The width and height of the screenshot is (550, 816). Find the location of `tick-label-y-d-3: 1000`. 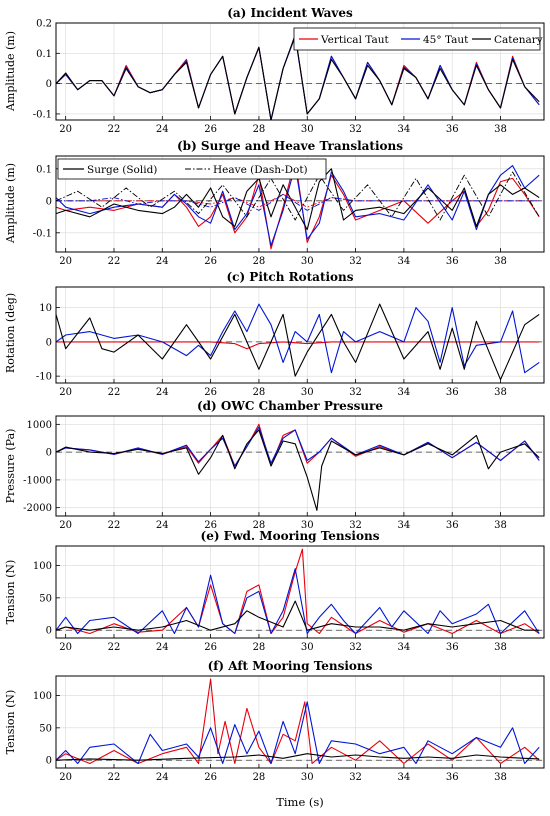

tick-label-y-d-3: 1000 is located at coordinates (39, 425).